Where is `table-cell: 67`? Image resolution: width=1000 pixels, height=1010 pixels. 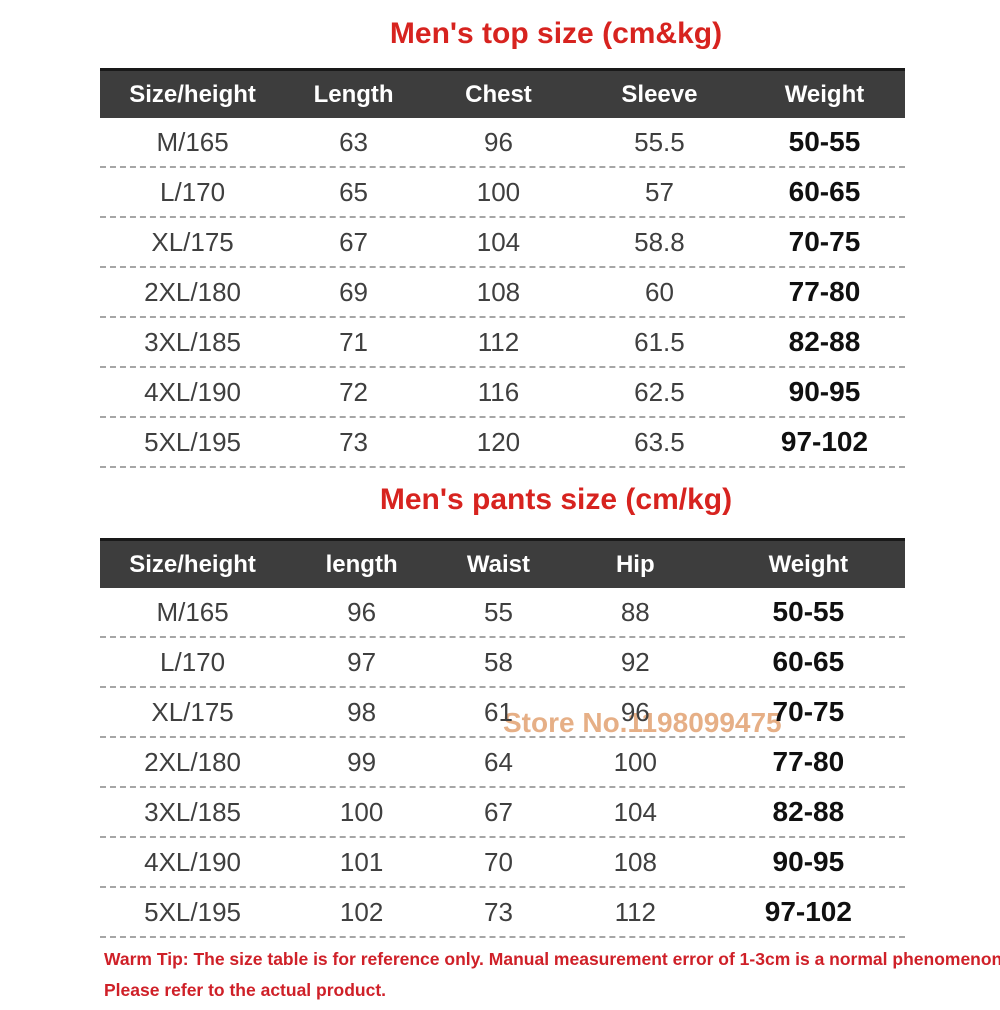
table-cell: 67 is located at coordinates (498, 811).